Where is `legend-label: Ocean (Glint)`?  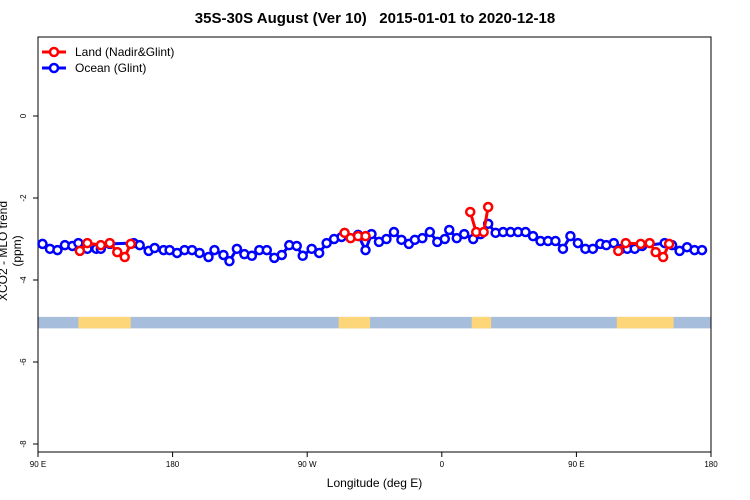
legend-label: Ocean (Glint) is located at coordinates (110, 68).